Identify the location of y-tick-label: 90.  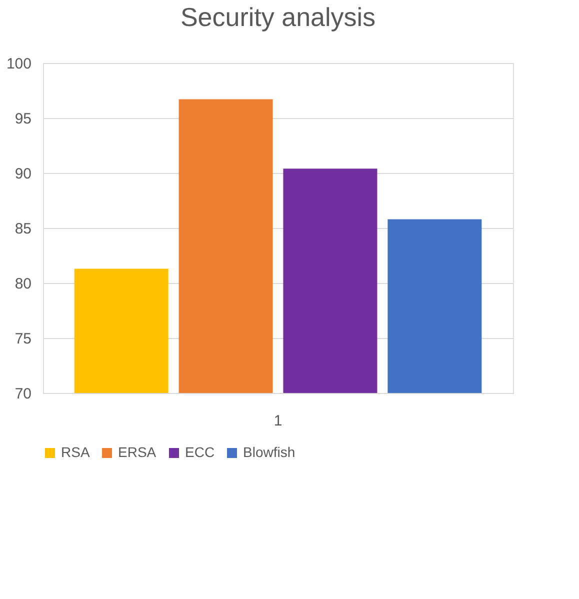
(23, 174).